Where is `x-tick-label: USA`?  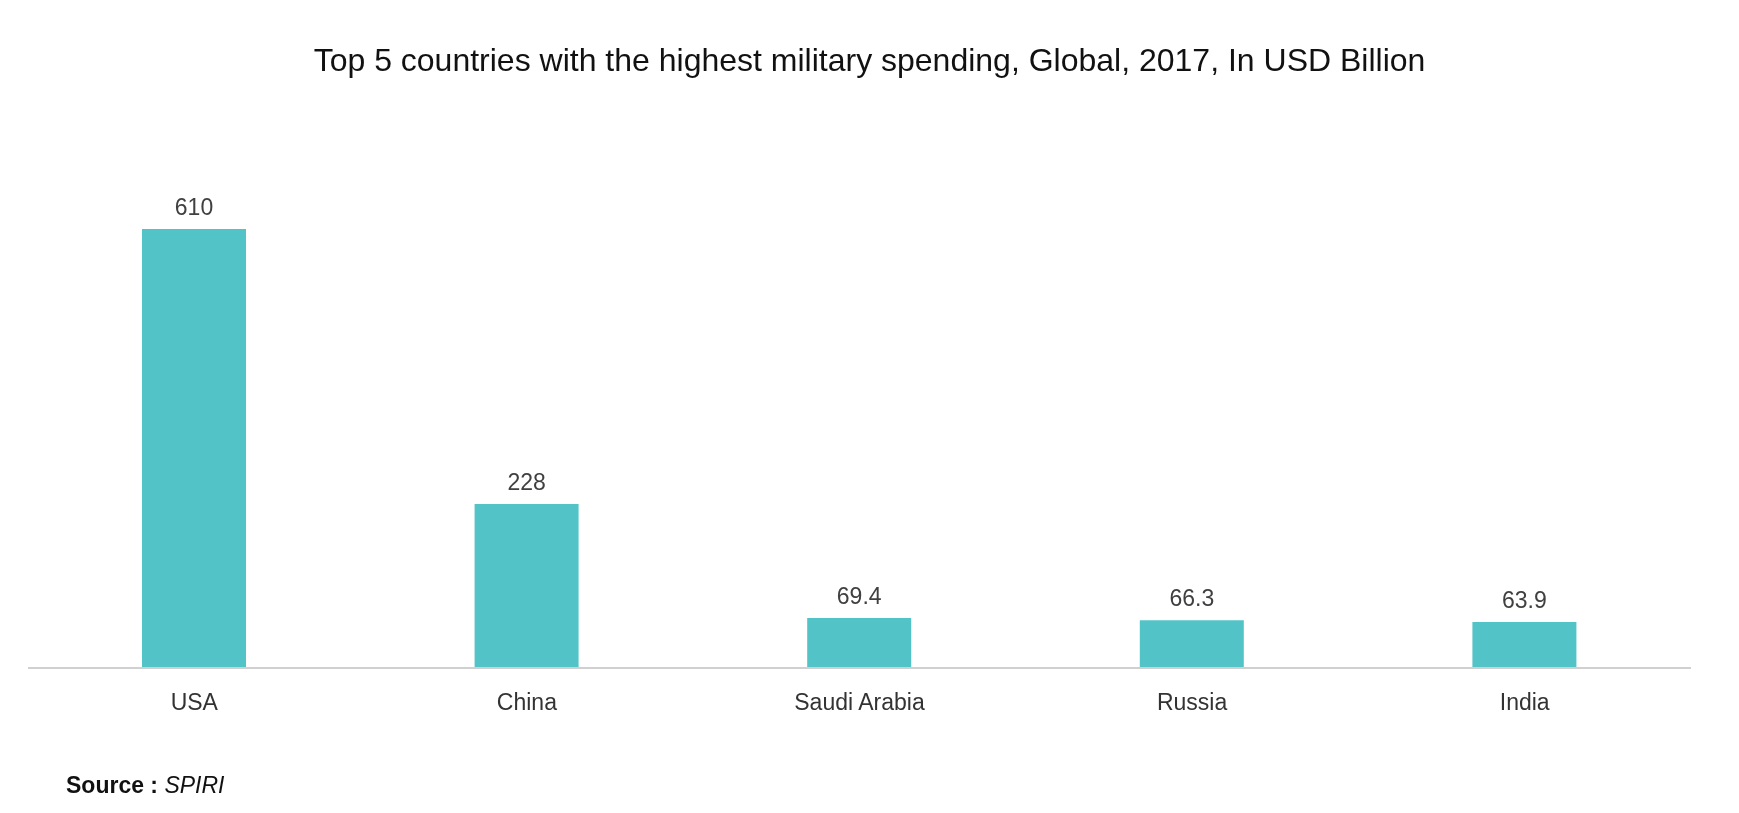 x-tick-label: USA is located at coordinates (194, 702).